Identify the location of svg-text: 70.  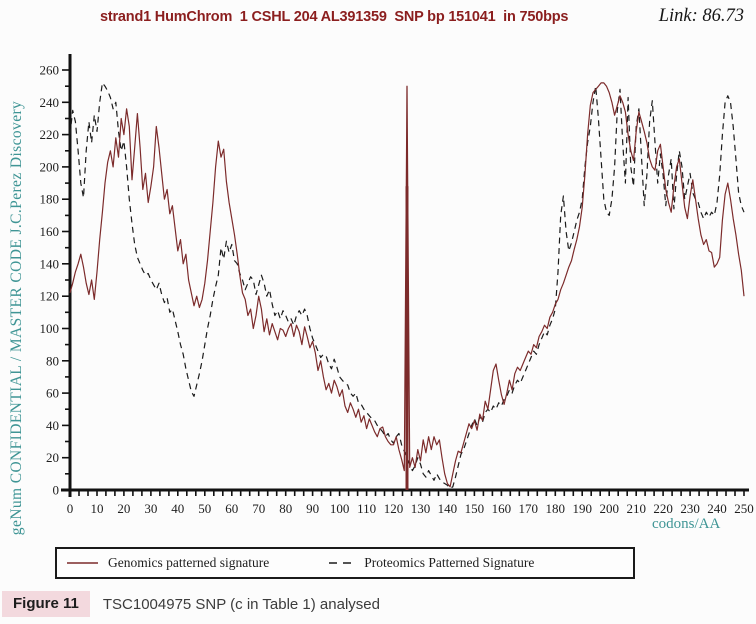
(258, 508).